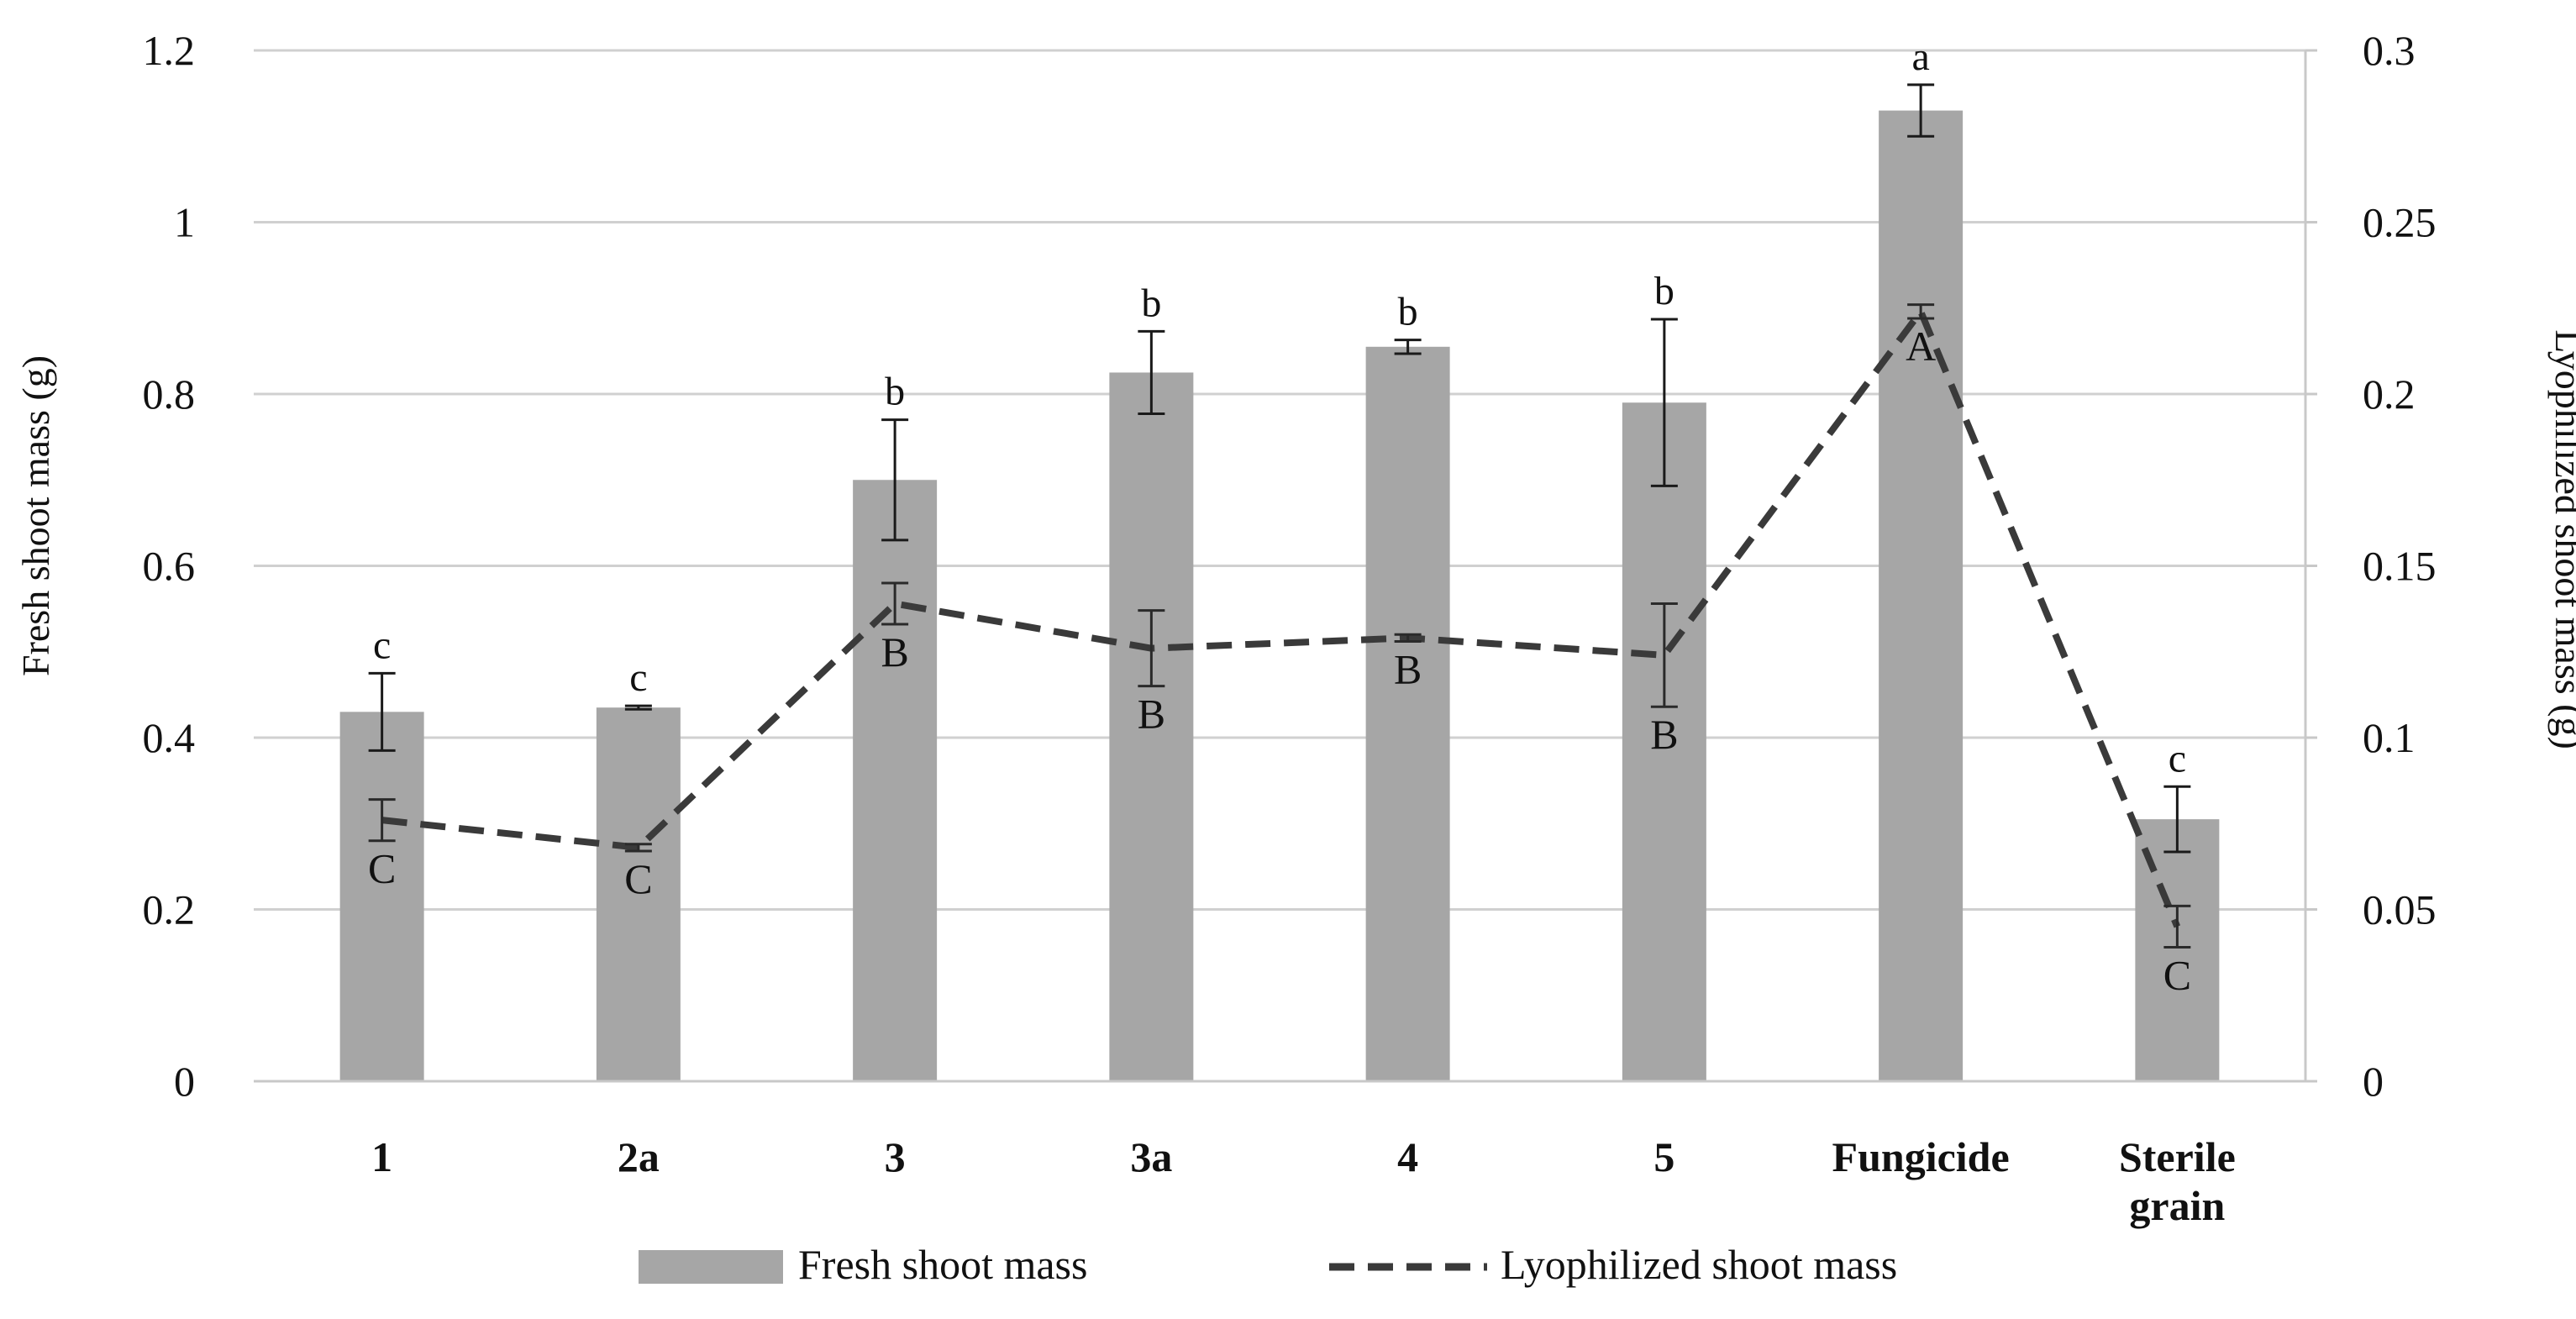  Describe the element at coordinates (184, 1081) in the screenshot. I see `left-tick-label: 0` at that location.